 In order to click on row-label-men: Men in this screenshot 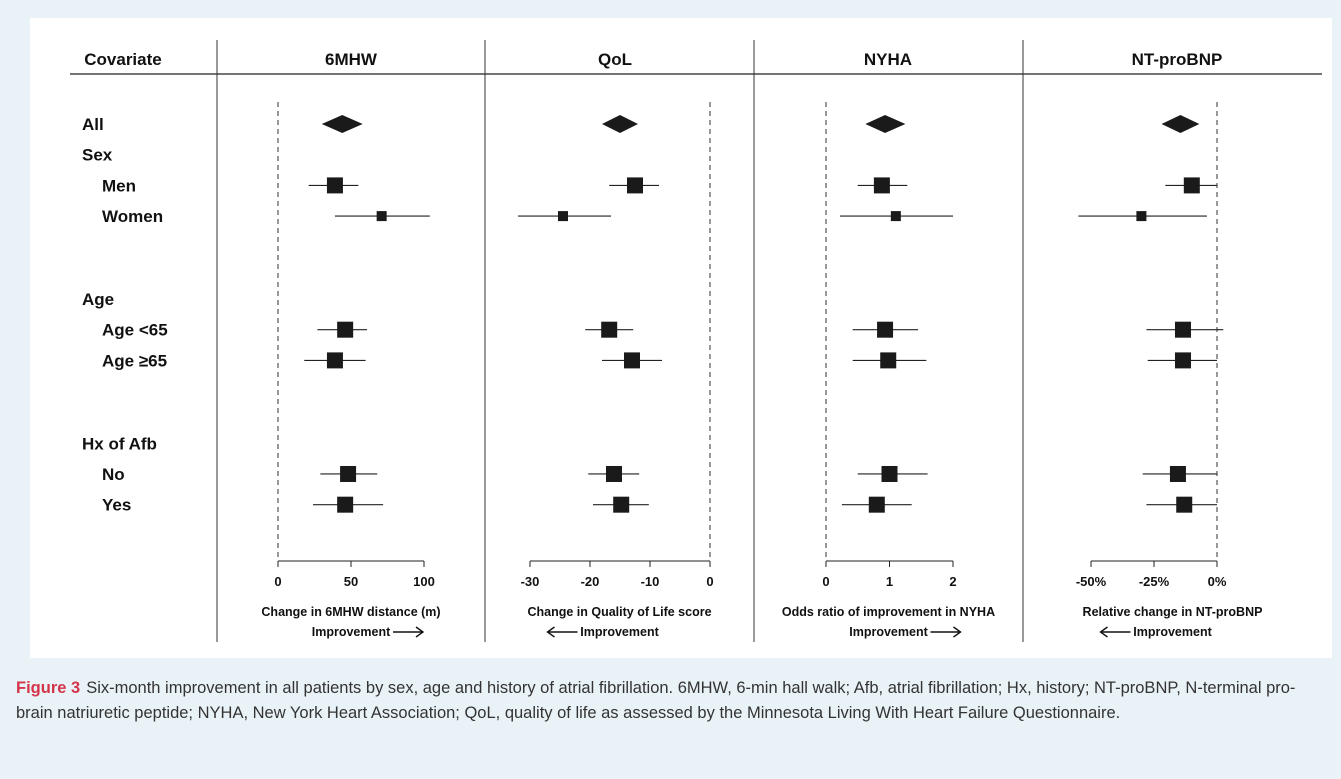, I will do `click(119, 185)`.